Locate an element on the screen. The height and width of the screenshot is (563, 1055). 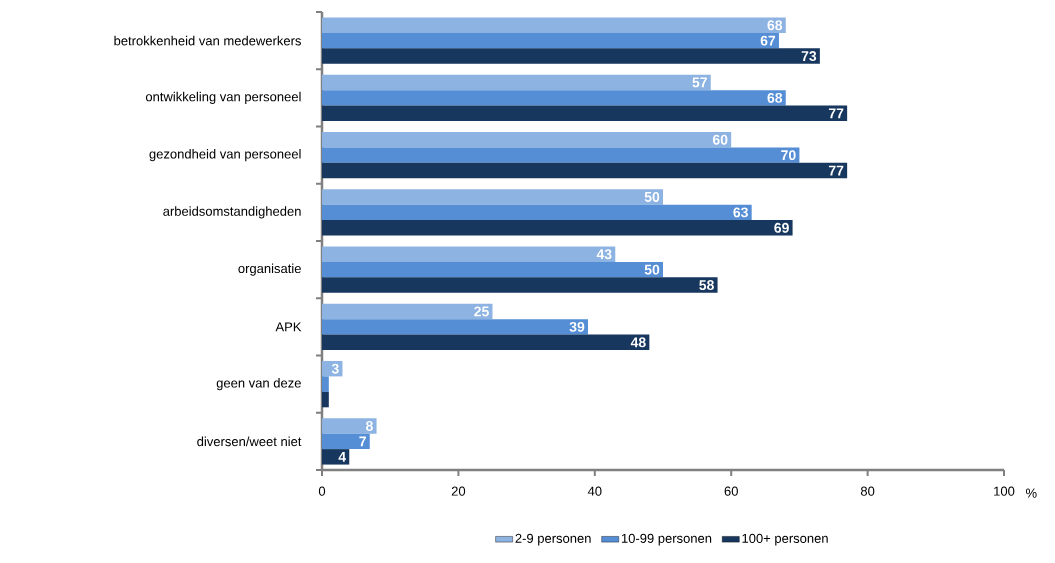
x-tick-label: 20 is located at coordinates (458, 491).